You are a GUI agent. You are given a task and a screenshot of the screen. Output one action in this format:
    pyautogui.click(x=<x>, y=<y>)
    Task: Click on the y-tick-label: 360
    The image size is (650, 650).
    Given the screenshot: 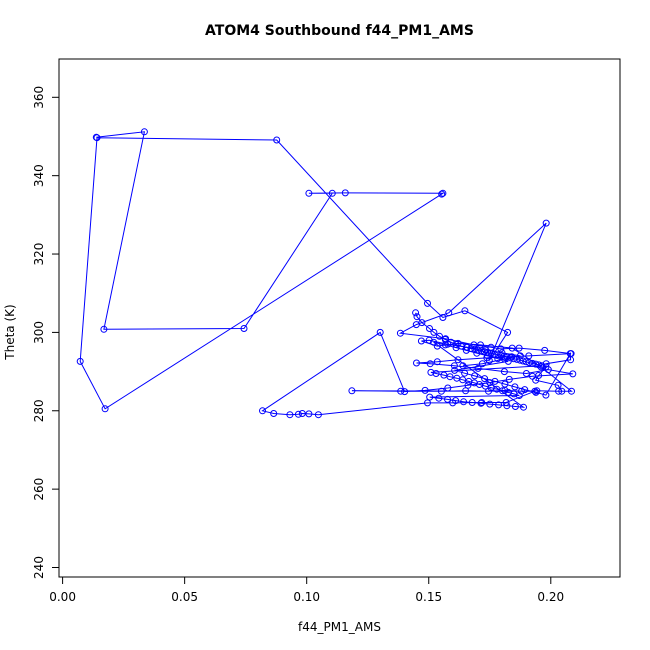 What is the action you would take?
    pyautogui.click(x=39, y=97)
    